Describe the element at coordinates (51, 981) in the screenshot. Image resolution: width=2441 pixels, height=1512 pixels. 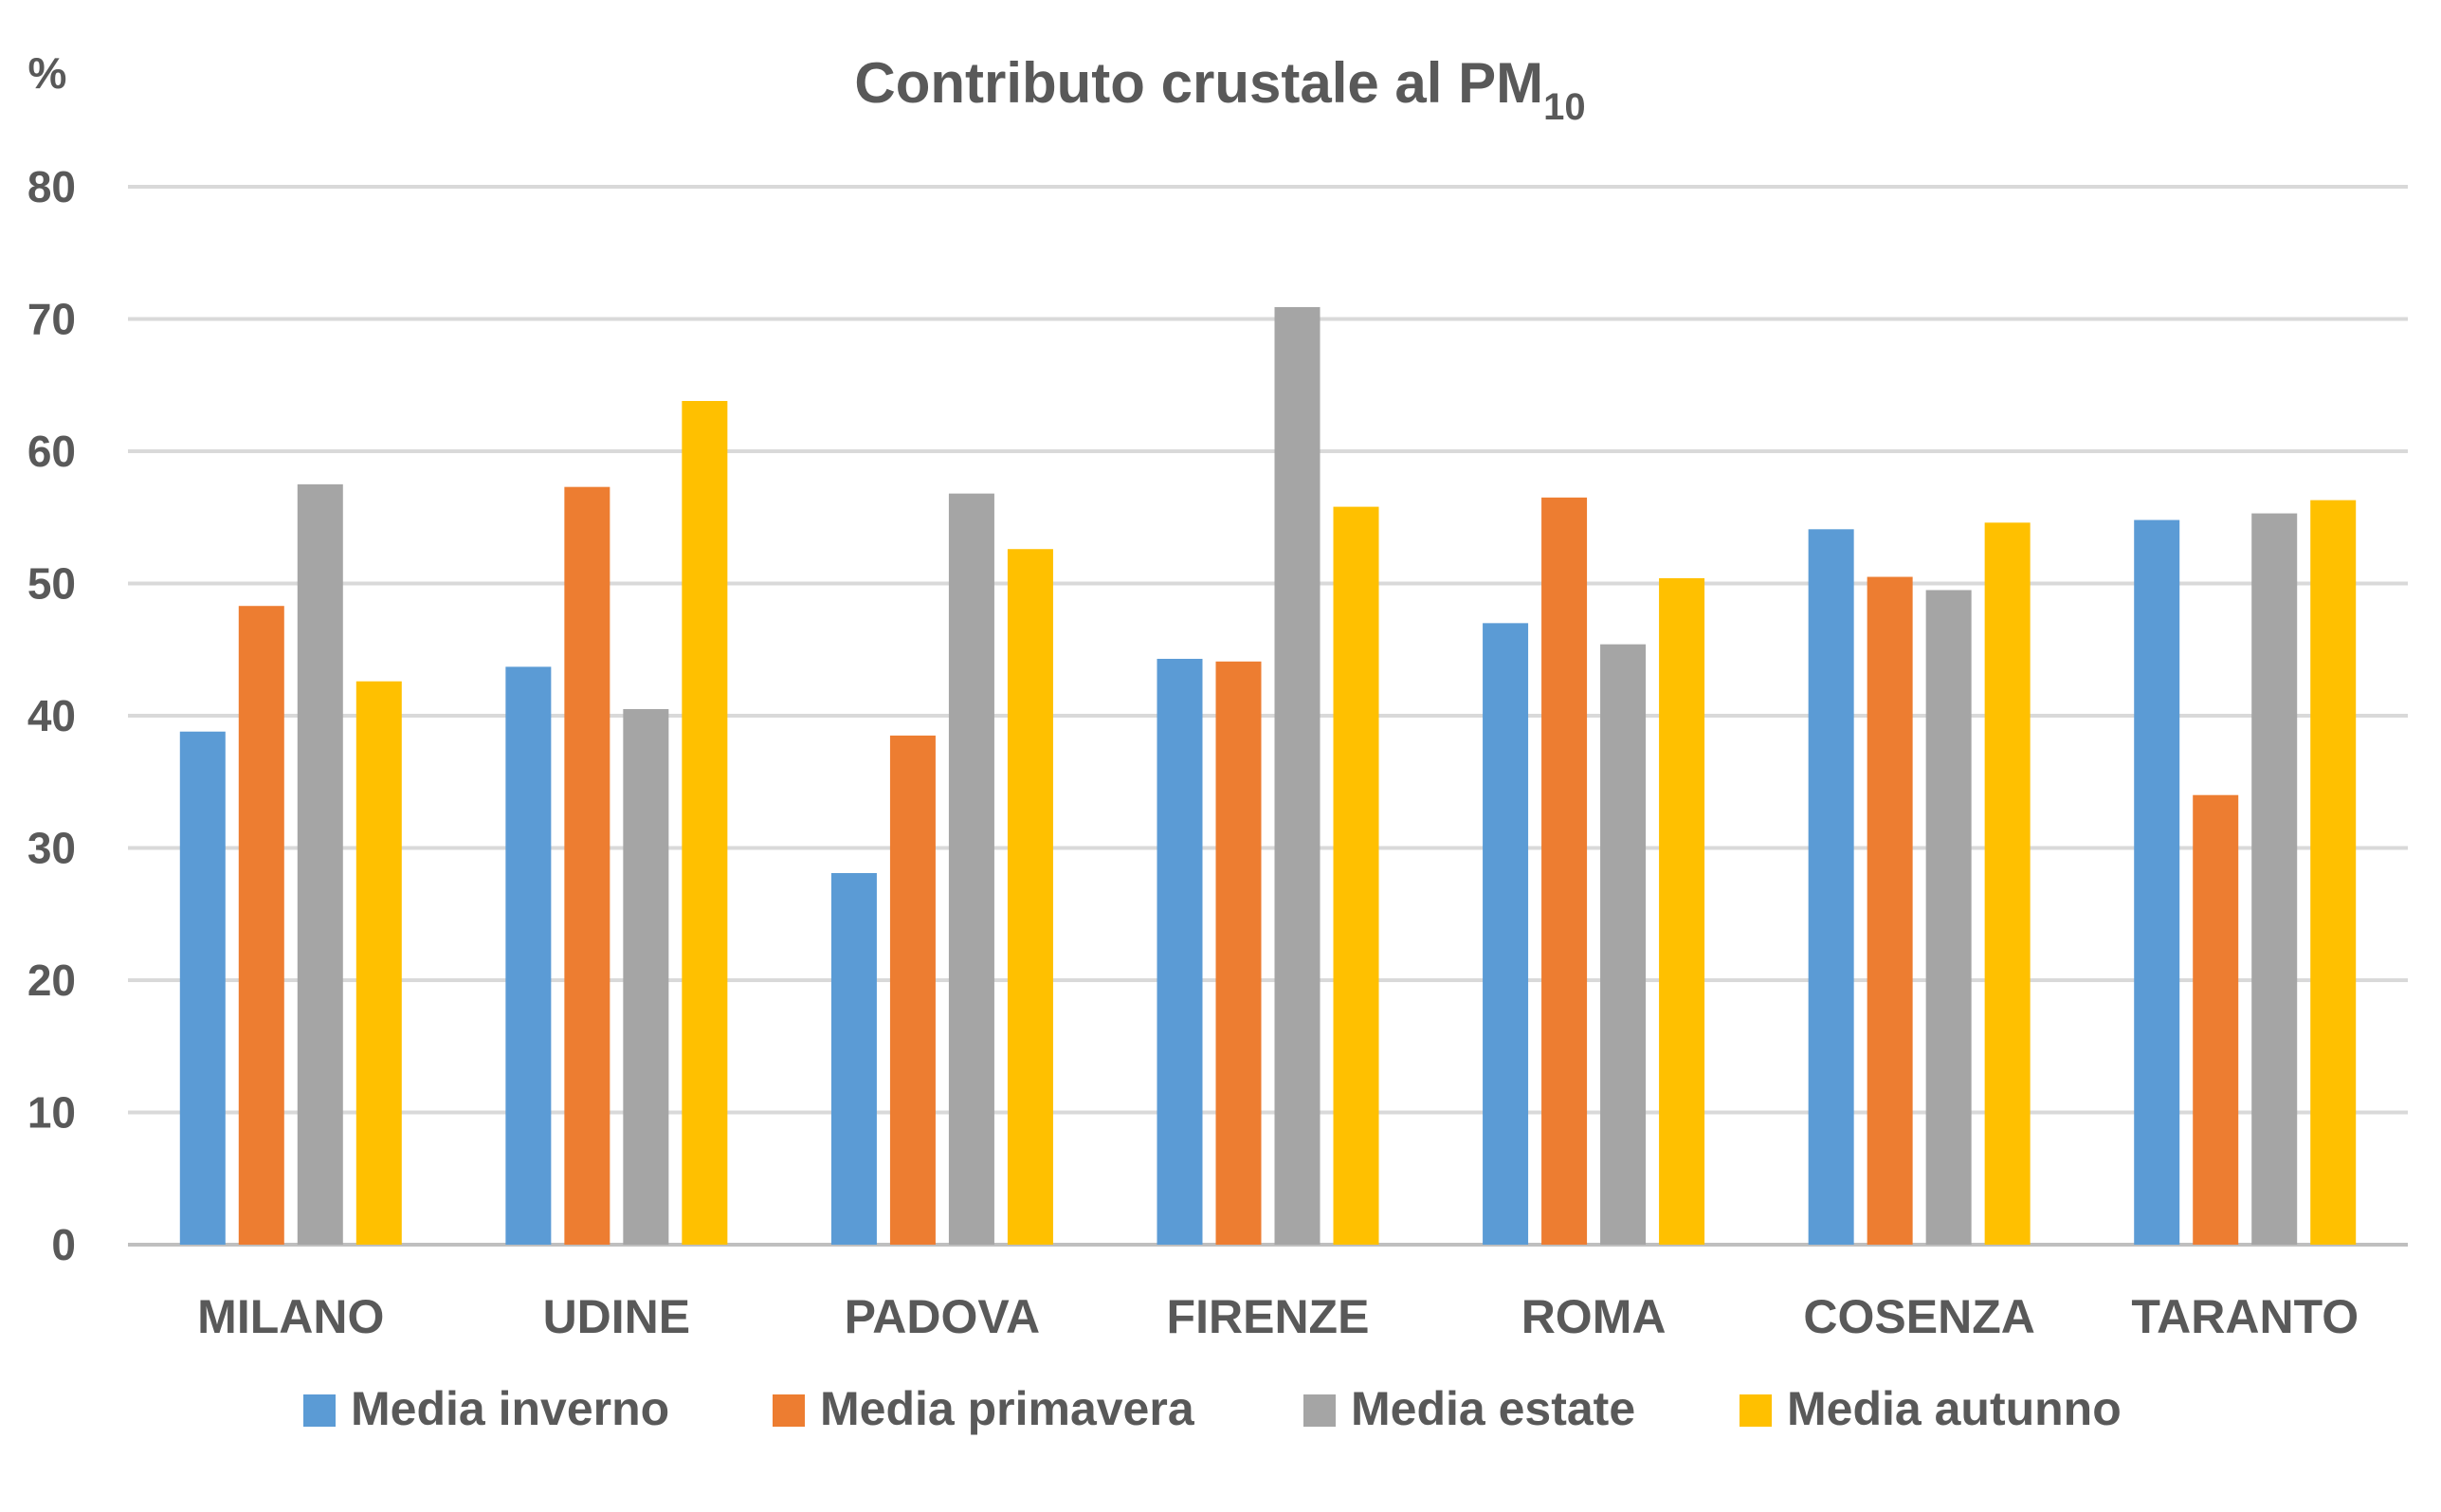
I see `y-tick-label: 20` at that location.